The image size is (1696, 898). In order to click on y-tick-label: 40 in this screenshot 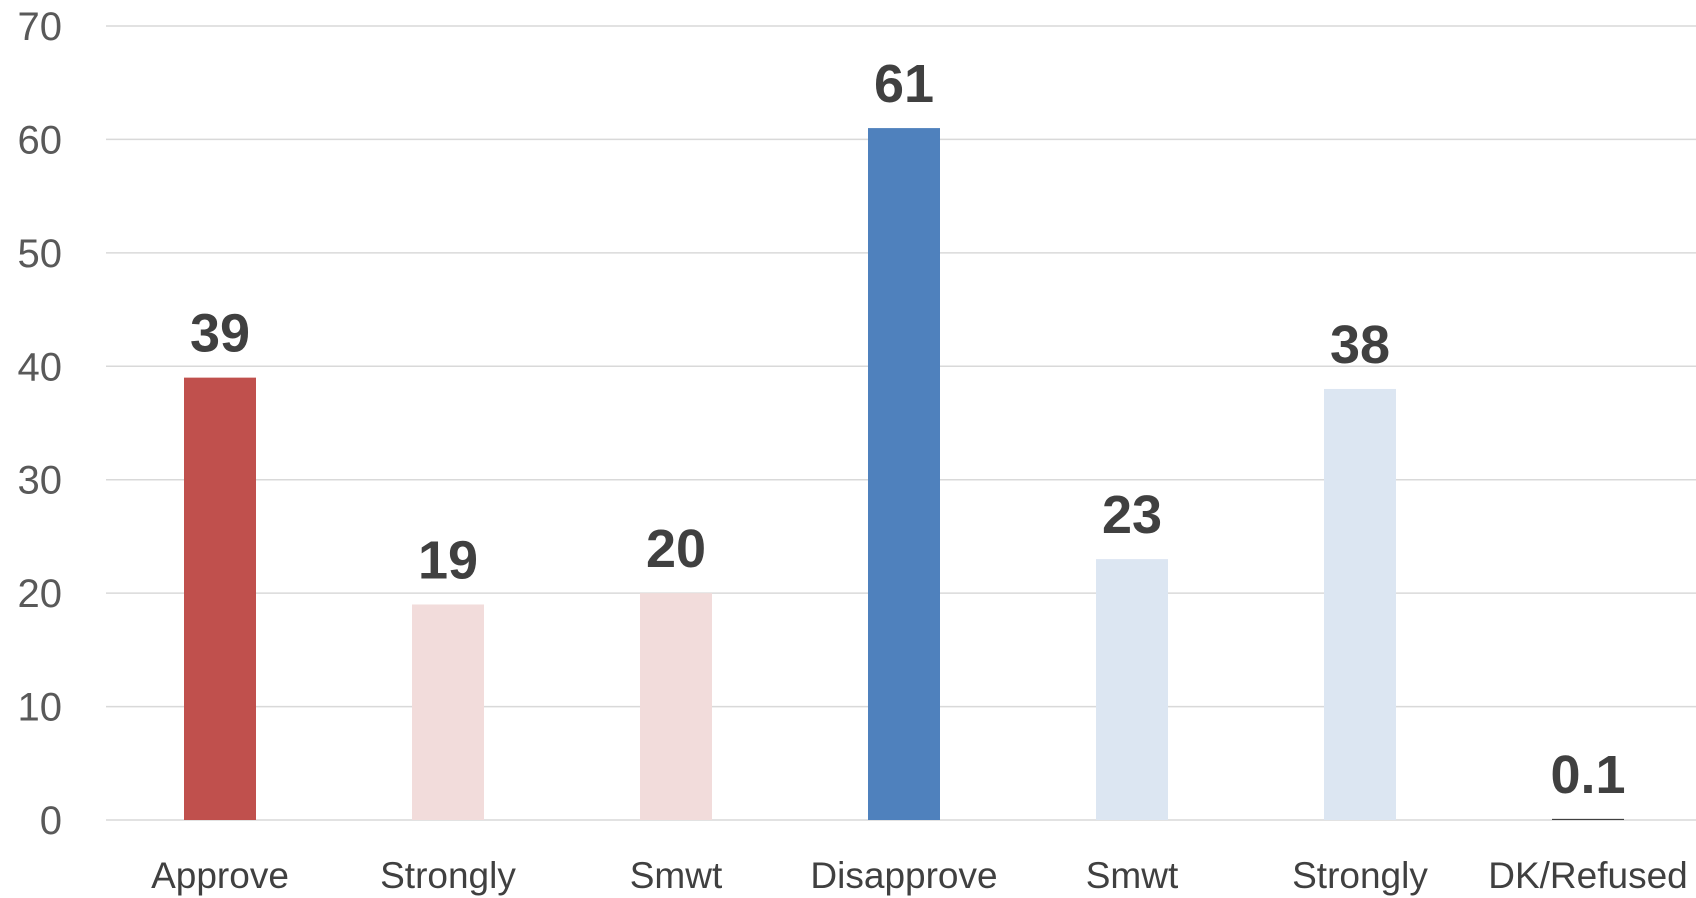, I will do `click(40, 367)`.